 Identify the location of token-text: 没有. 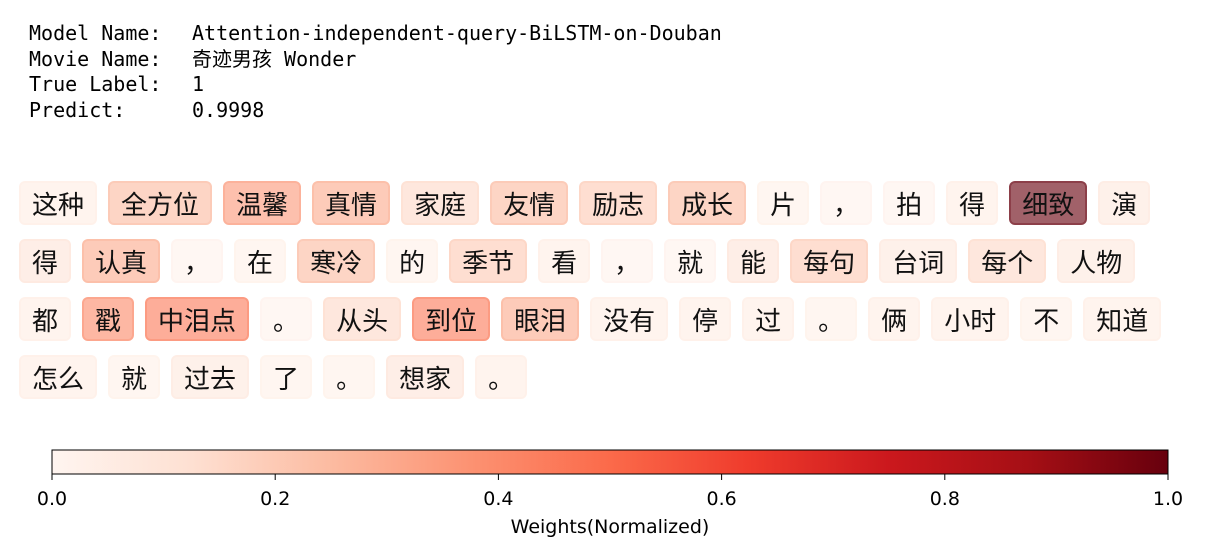
(629, 321).